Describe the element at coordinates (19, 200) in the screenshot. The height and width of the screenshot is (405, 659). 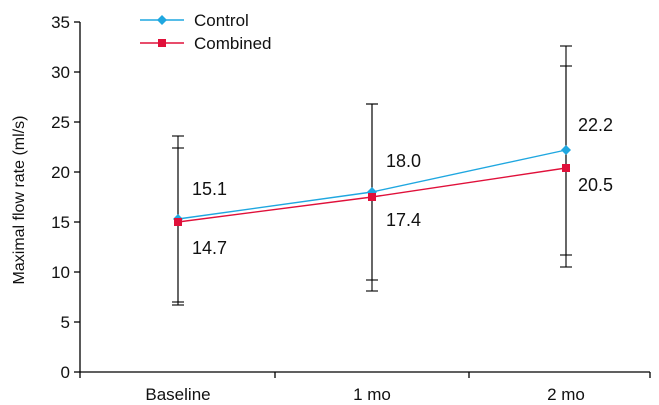
I see `y-axis-label: Maximal flow rate (ml/s)` at that location.